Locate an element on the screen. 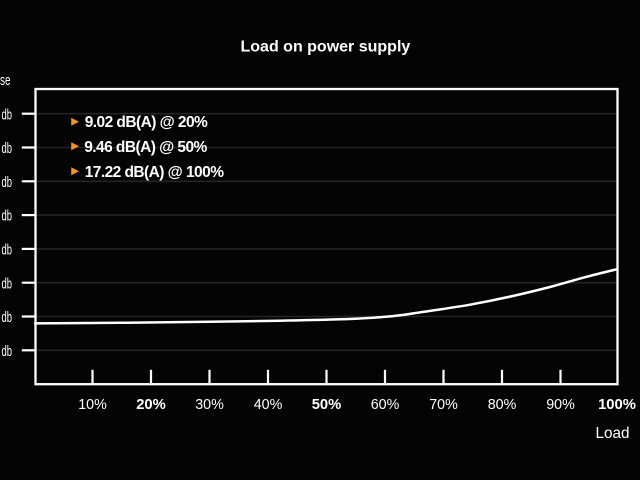 Image resolution: width=640 pixels, height=480 pixels. svg-text: 20% is located at coordinates (151, 405).